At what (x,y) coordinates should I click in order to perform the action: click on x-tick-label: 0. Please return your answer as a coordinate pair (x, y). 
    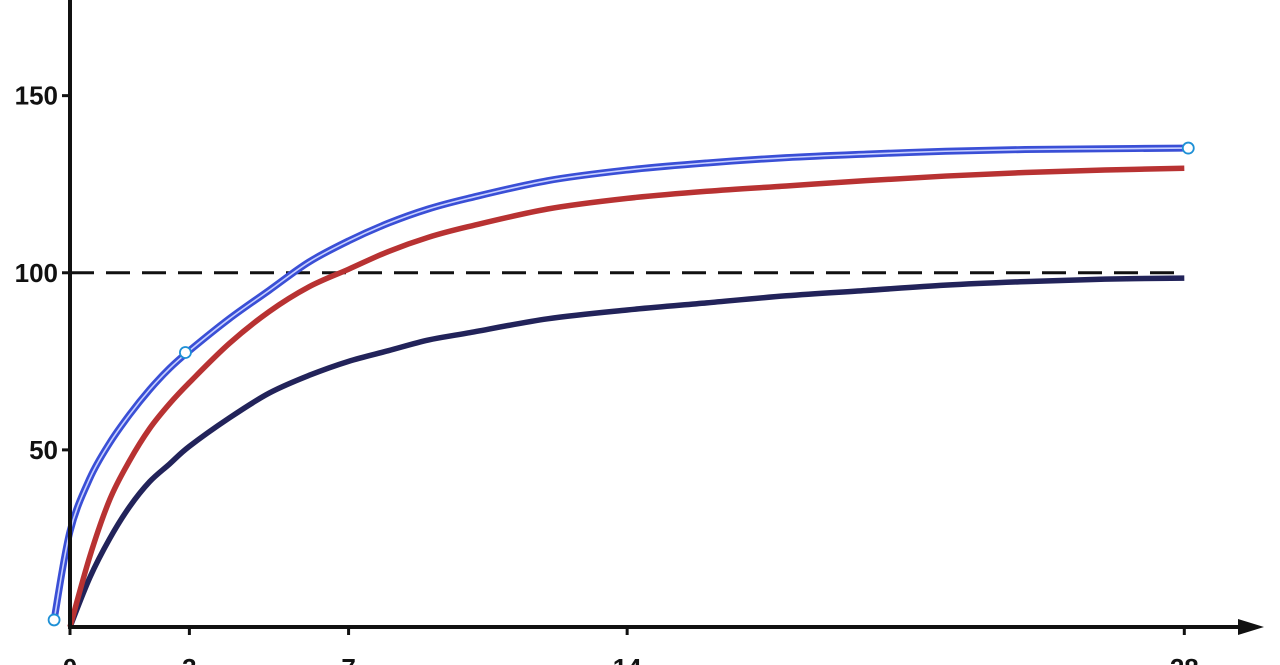
    Looking at the image, I should click on (70, 659).